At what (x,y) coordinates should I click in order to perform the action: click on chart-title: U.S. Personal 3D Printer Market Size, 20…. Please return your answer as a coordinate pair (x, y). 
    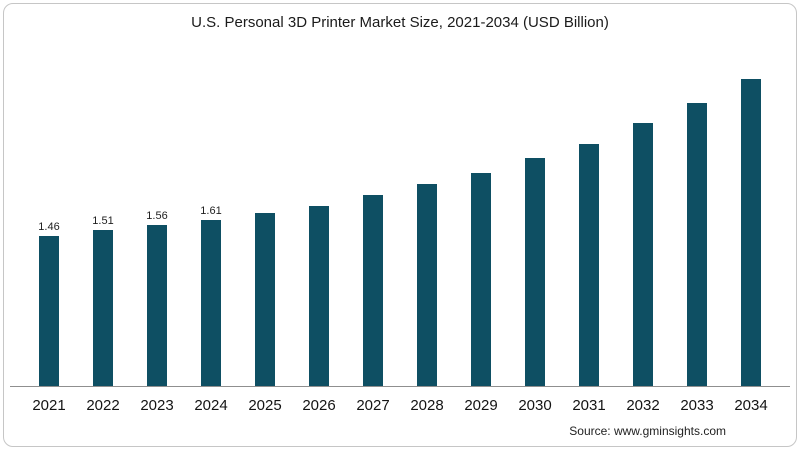
    Looking at the image, I should click on (400, 22).